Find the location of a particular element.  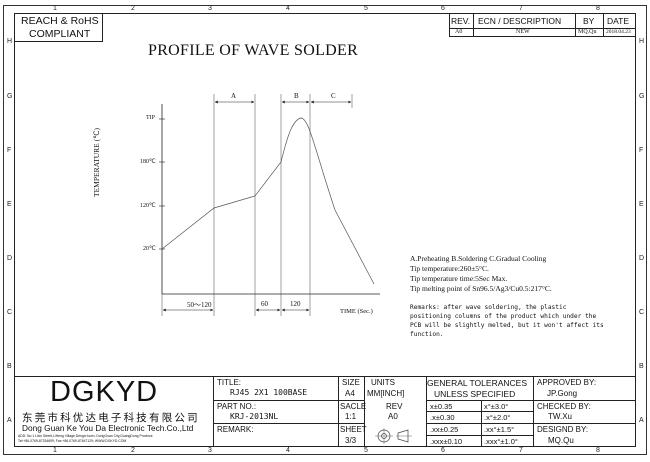

revision-table-border is located at coordinates (542, 25).